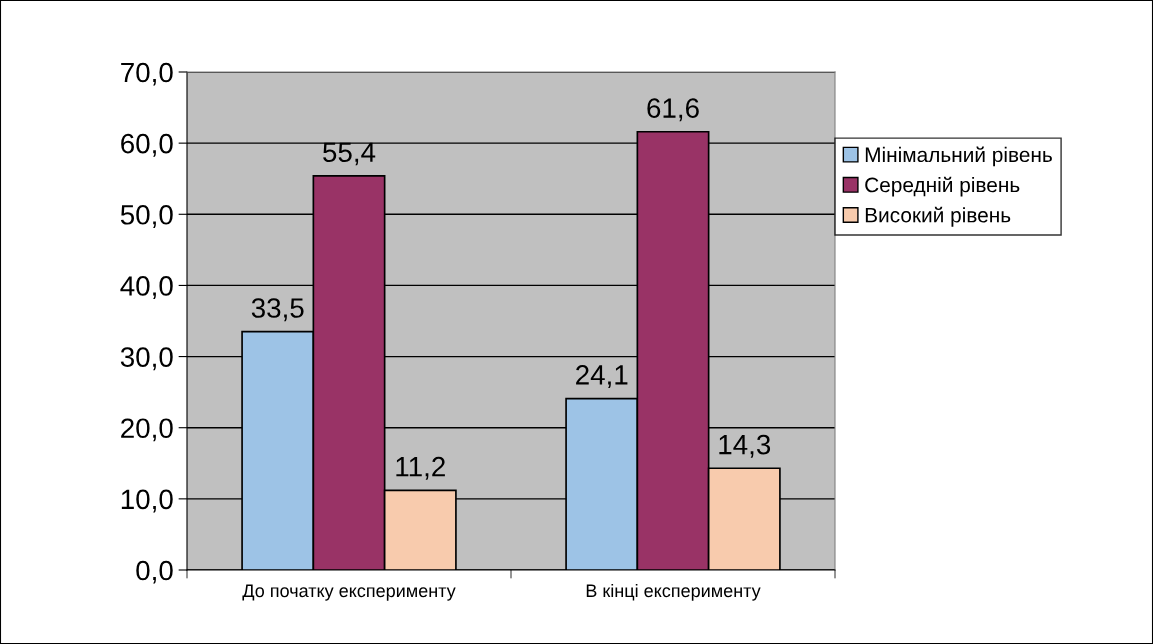 Image resolution: width=1153 pixels, height=644 pixels. I want to click on data-label: 61,6, so click(673, 110).